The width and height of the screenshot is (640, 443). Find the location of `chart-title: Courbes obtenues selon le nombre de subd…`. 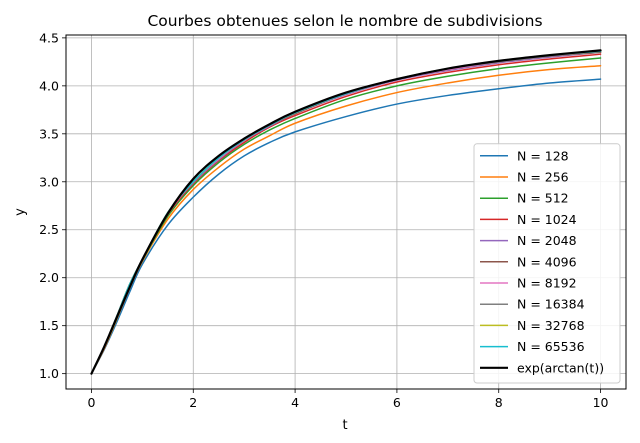

chart-title: Courbes obtenues selon le nombre de subd… is located at coordinates (344, 21).